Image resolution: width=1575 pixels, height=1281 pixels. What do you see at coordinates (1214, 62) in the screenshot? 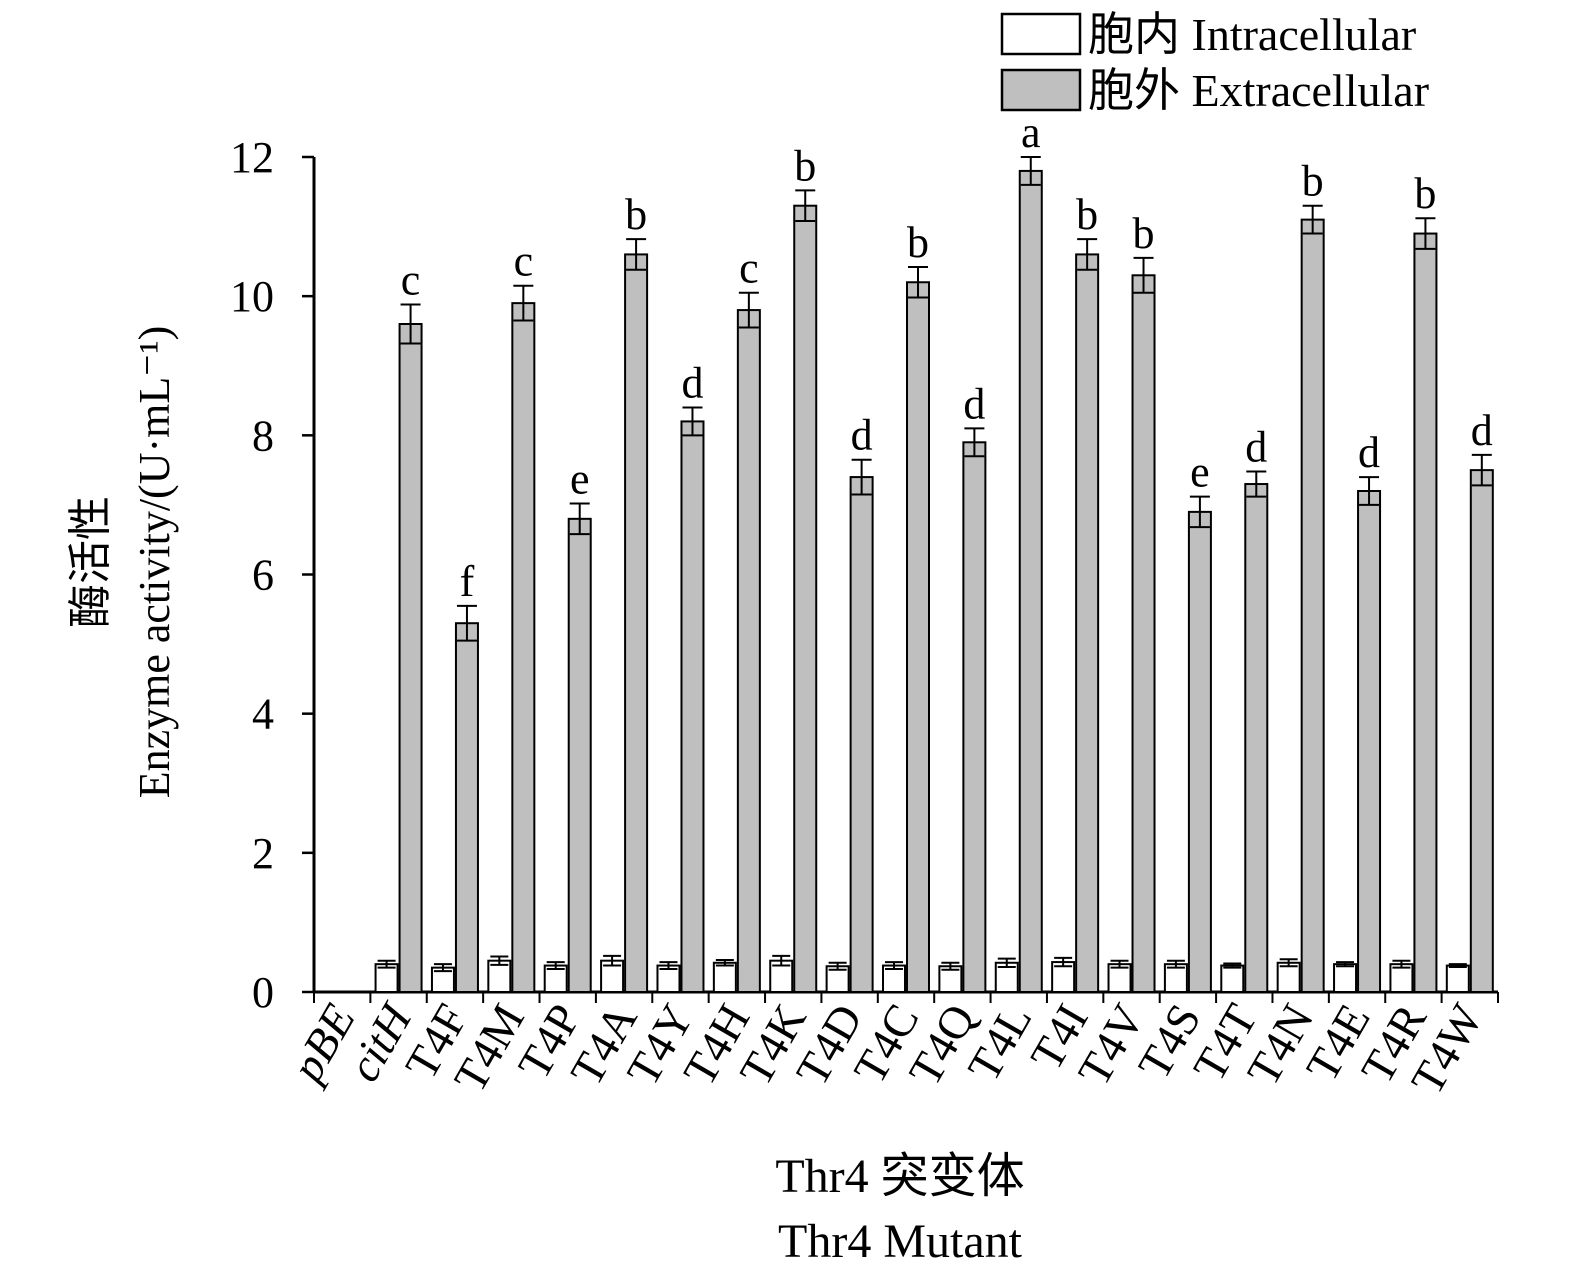
I see `legend: 胞内 Intracellular 胞外 Extracellular` at bounding box center [1214, 62].